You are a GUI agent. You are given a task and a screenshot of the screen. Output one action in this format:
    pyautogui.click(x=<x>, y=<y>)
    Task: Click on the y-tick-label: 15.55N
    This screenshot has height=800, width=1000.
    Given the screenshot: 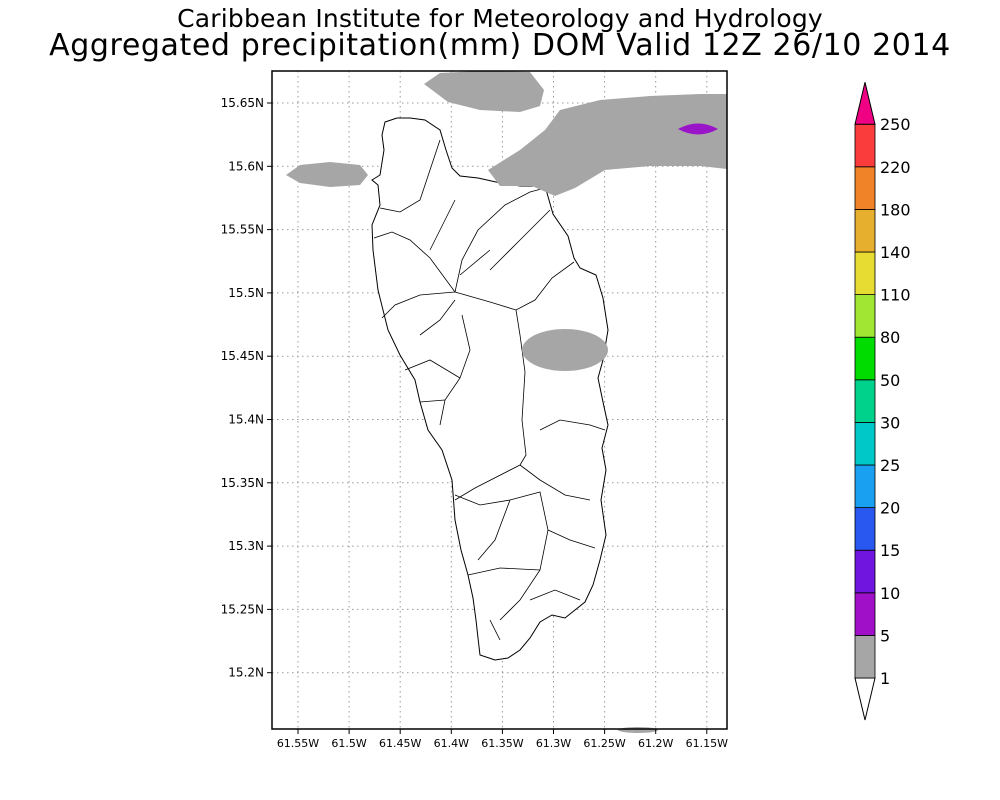 What is the action you would take?
    pyautogui.click(x=242, y=230)
    